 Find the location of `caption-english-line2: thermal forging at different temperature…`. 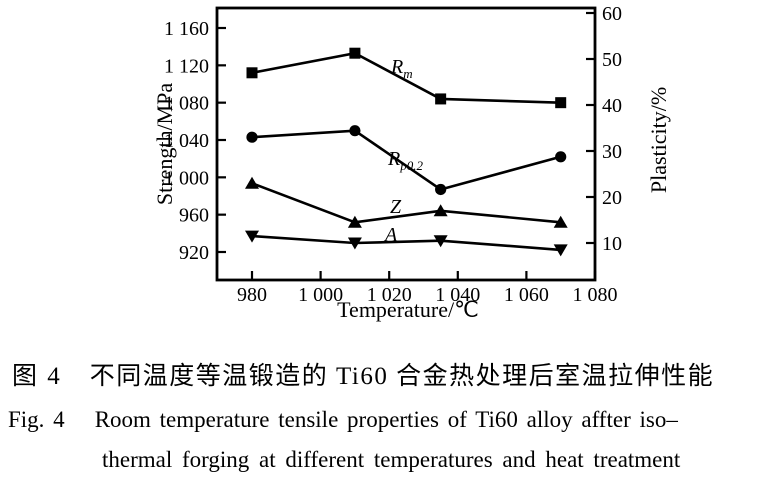

caption-english-line2: thermal forging at different temperature… is located at coordinates (433, 460).